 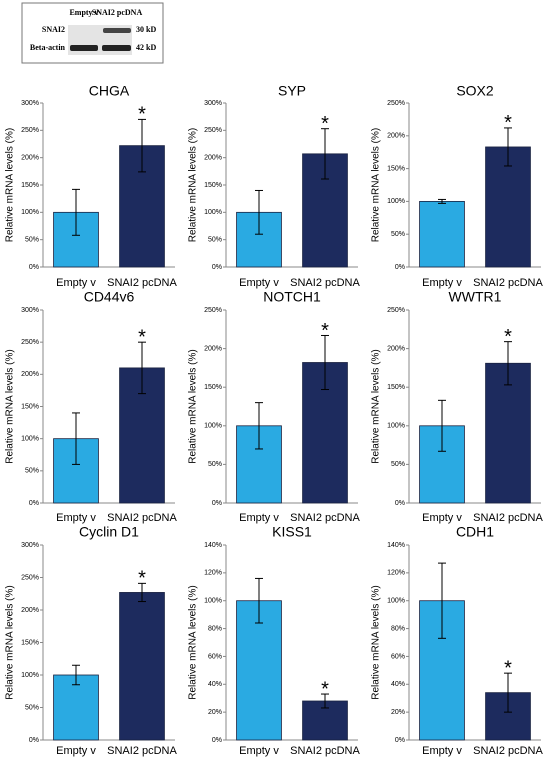 What do you see at coordinates (146, 29) in the screenshot?
I see `size-label: 30 kD` at bounding box center [146, 29].